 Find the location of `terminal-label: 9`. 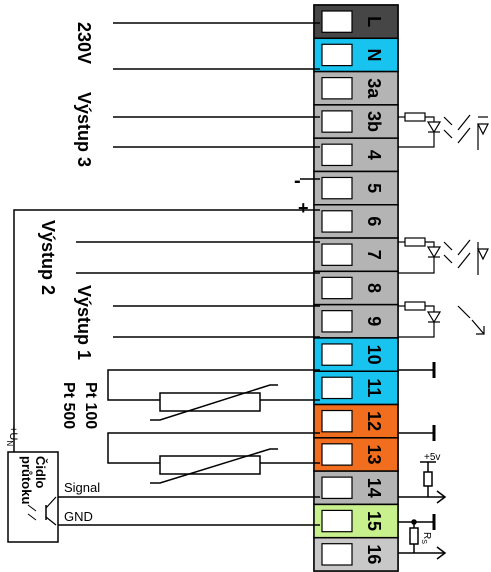

terminal-label: 9 is located at coordinates (374, 321).